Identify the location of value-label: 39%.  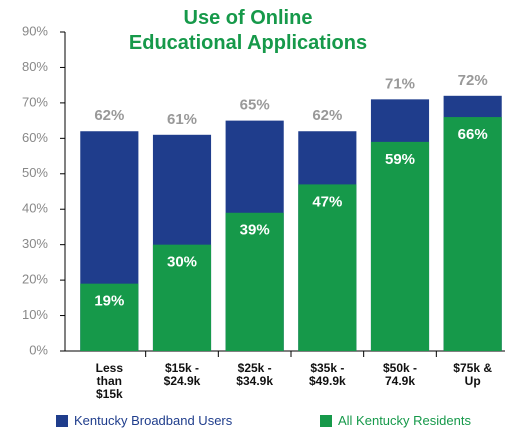
(255, 230).